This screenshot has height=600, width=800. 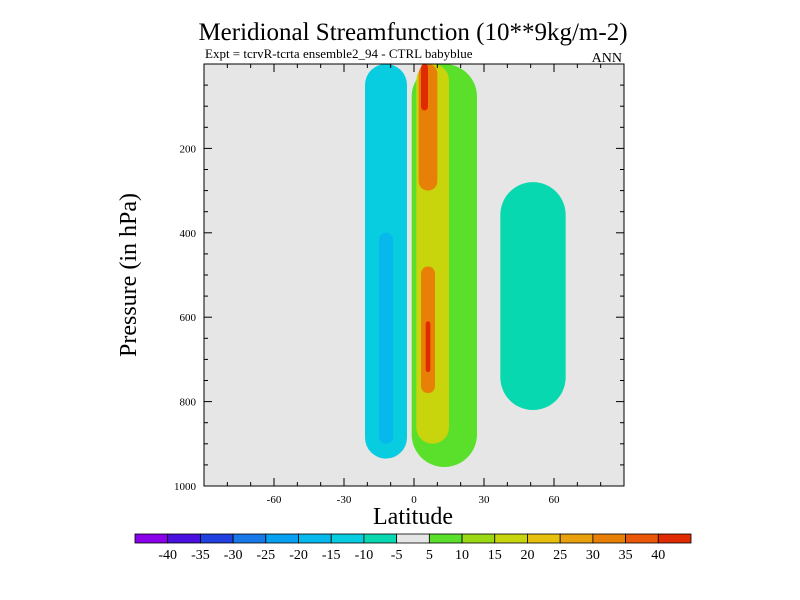 I want to click on y-tick-label: 400, so click(x=188, y=234).